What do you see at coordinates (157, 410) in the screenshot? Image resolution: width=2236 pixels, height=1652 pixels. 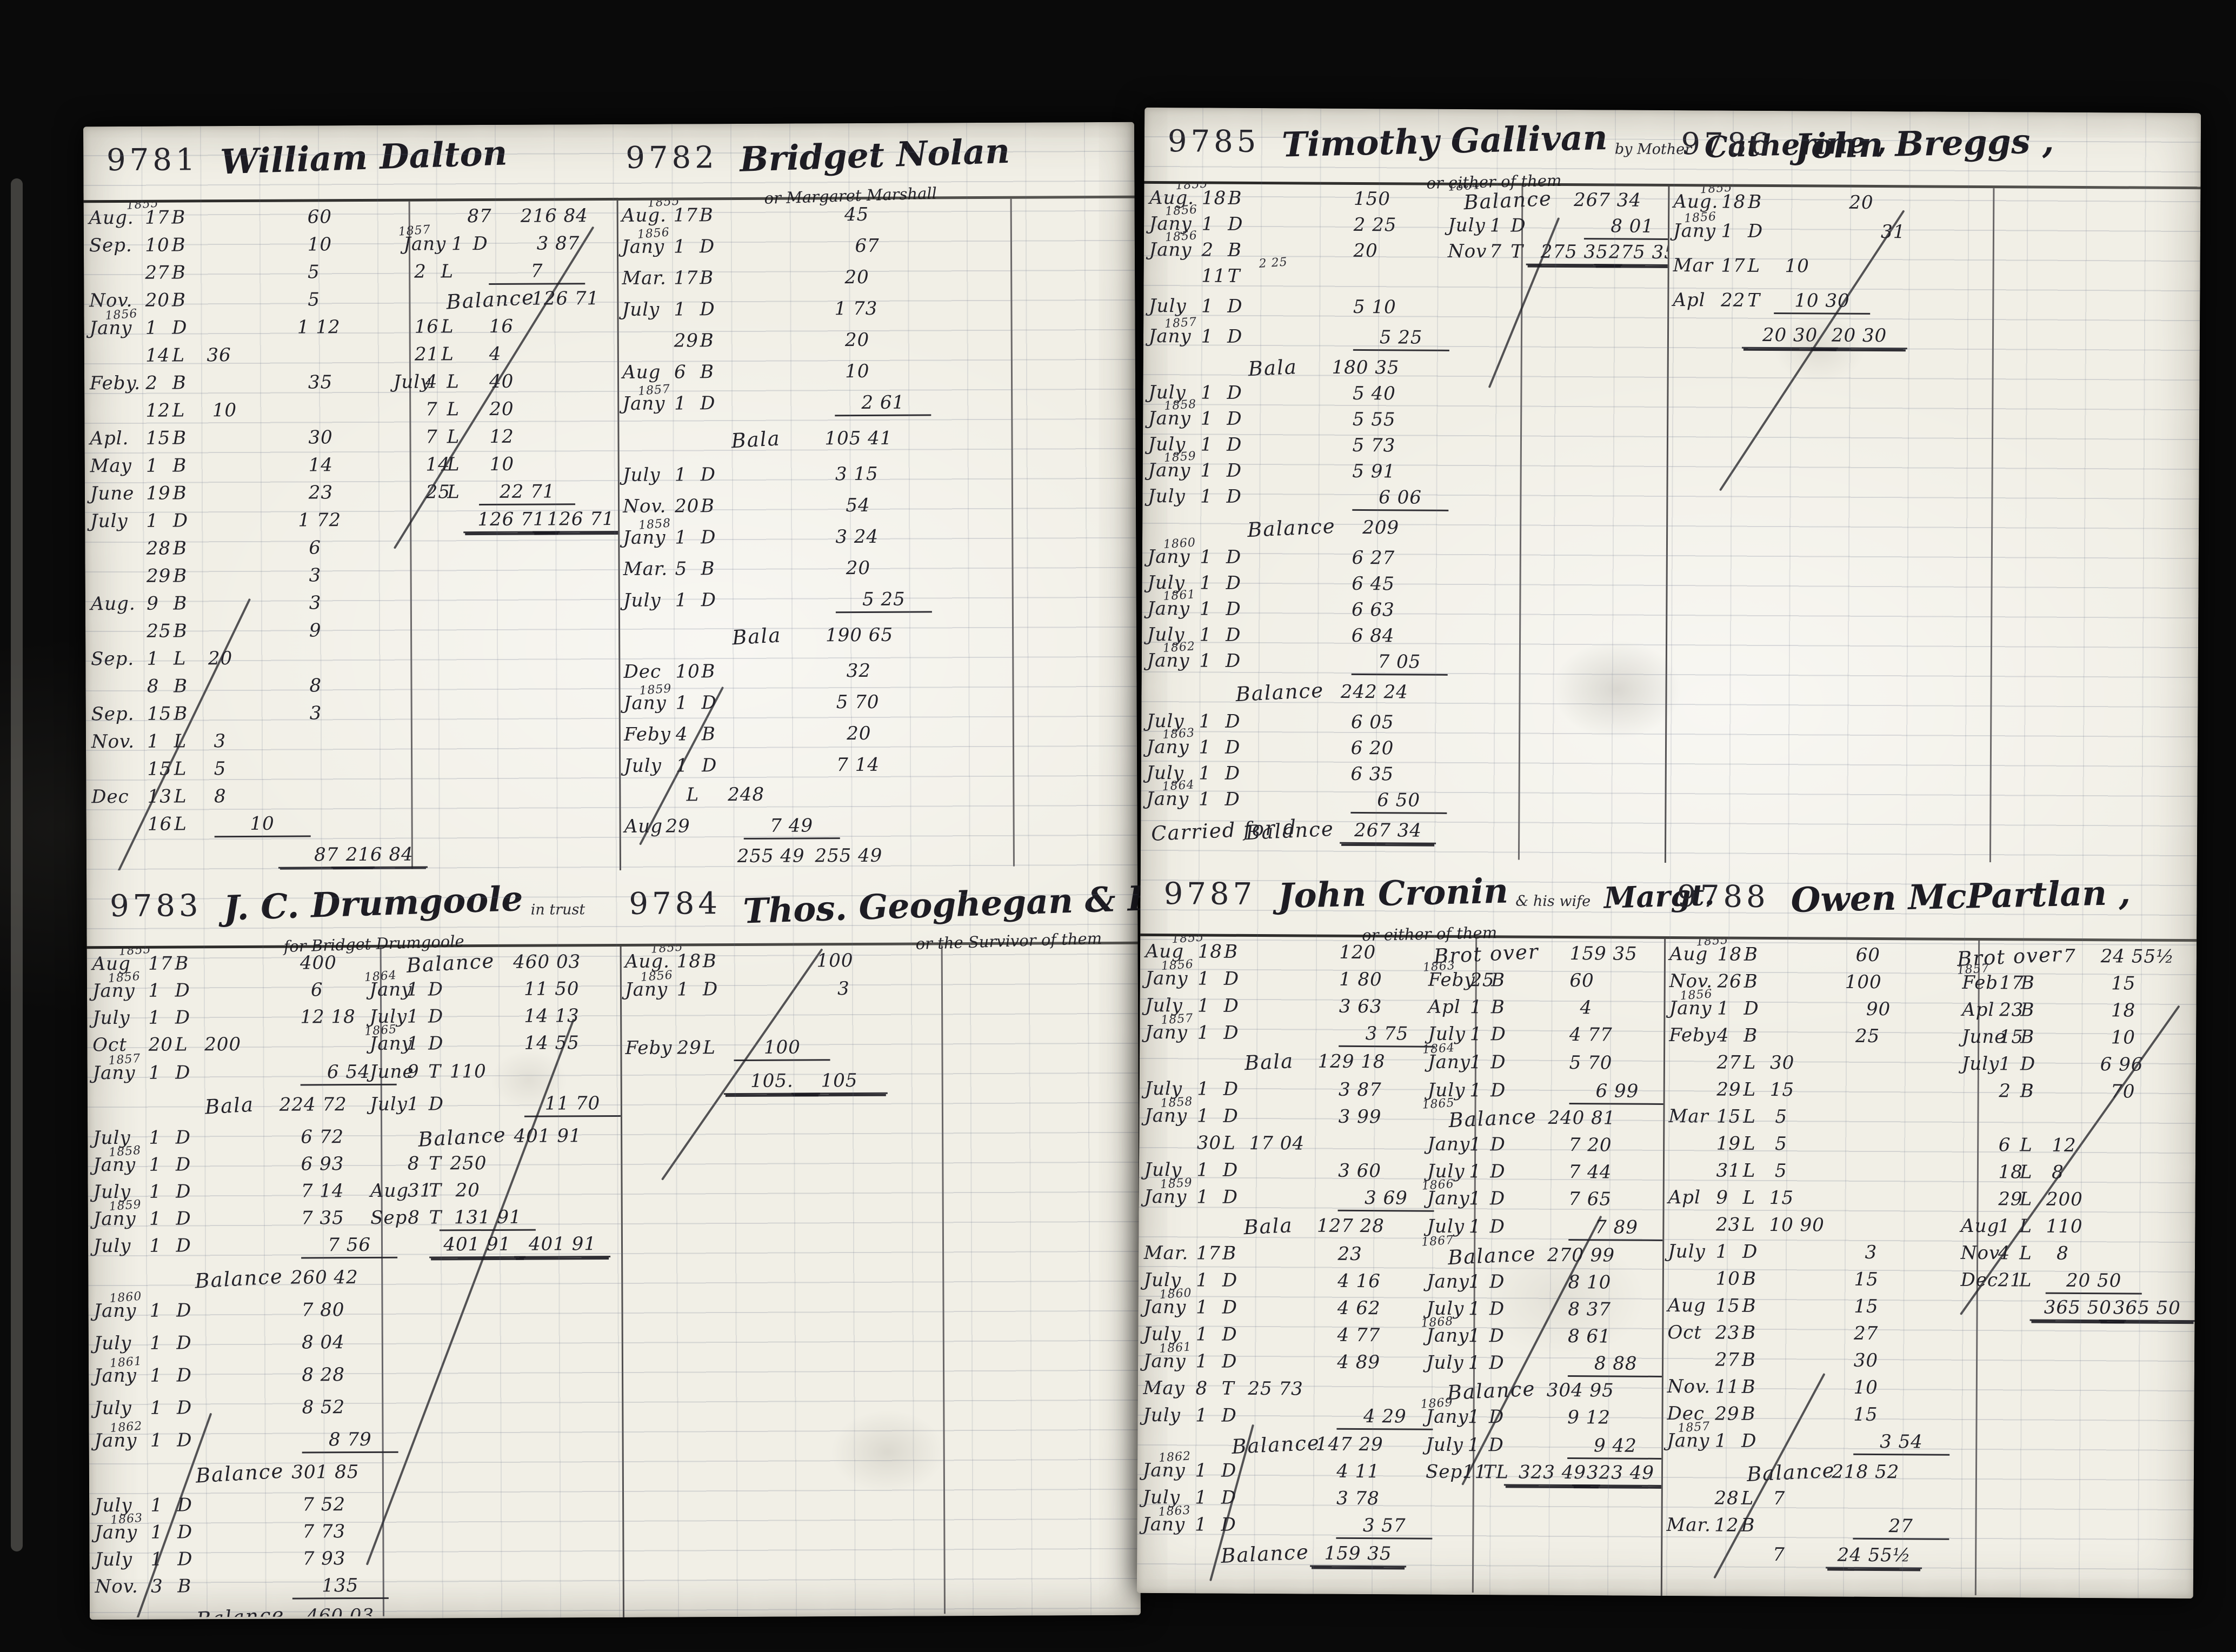 I see `ledger-cell: 12` at bounding box center [157, 410].